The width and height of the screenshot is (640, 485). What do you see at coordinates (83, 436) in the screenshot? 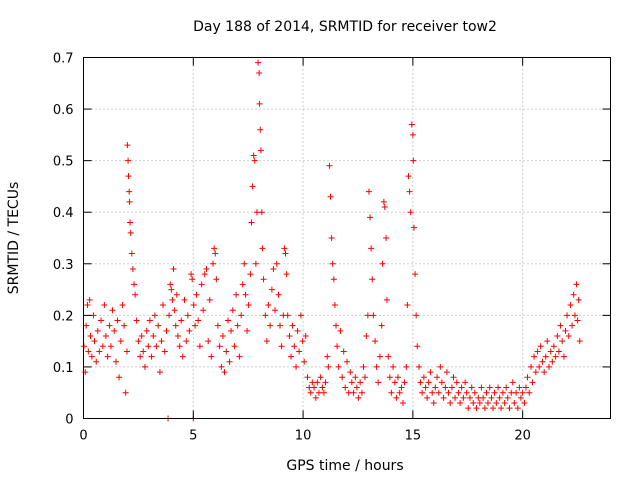
I see `x-tick-label: 0` at bounding box center [83, 436].